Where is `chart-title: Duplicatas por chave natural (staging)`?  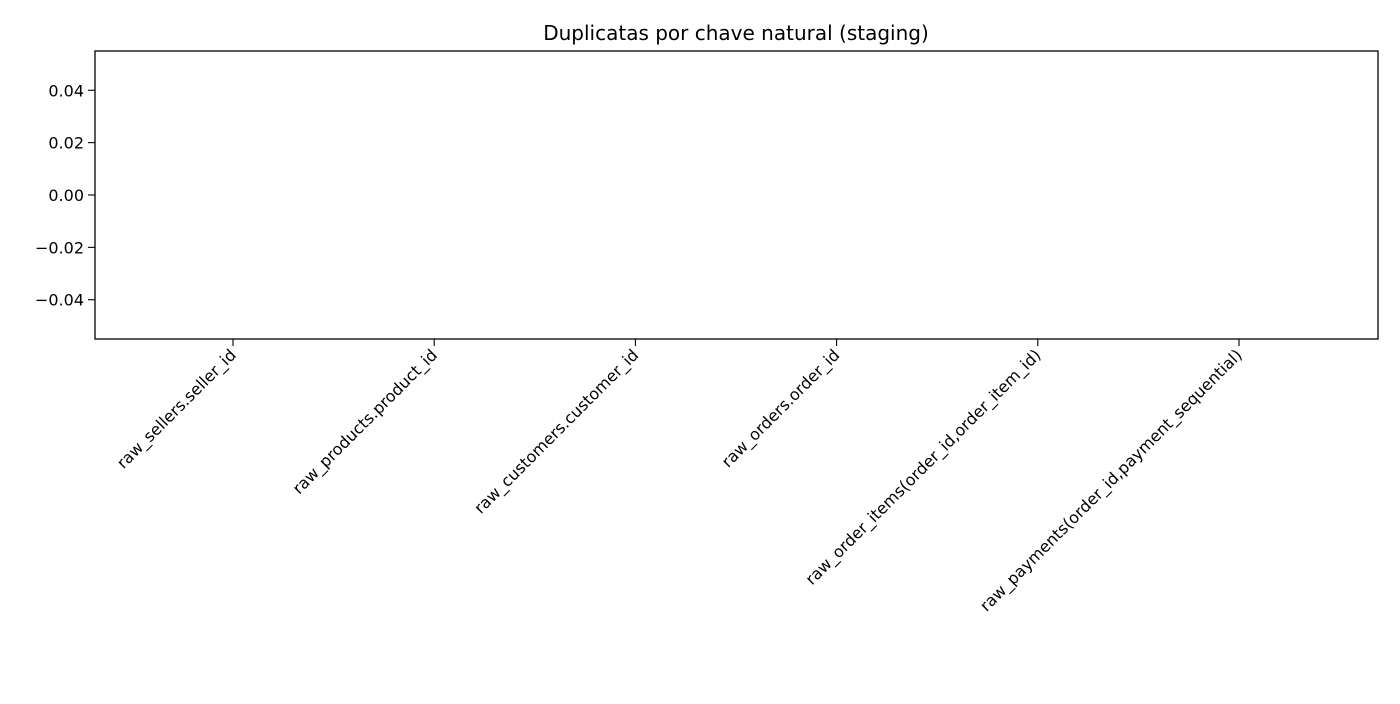 chart-title: Duplicatas por chave natural (staging) is located at coordinates (736, 33).